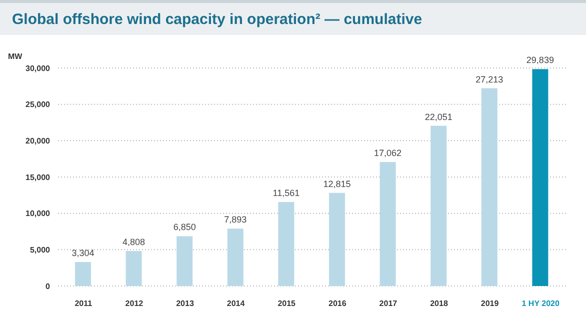 This screenshot has height=322, width=586. What do you see at coordinates (40, 250) in the screenshot?
I see `y-tick-label: 5,000` at bounding box center [40, 250].